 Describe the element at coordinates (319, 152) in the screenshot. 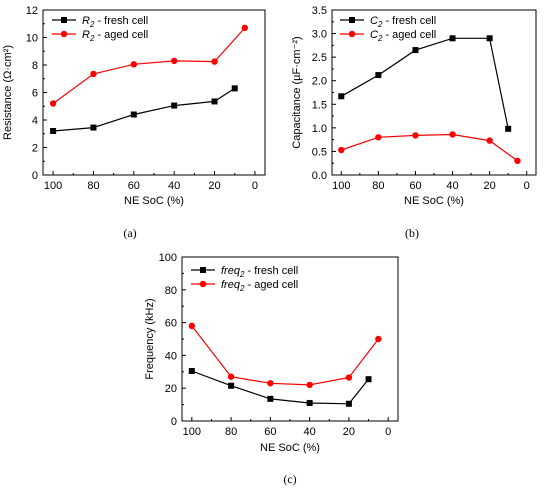

I see `y-tick-label: 0.5` at that location.